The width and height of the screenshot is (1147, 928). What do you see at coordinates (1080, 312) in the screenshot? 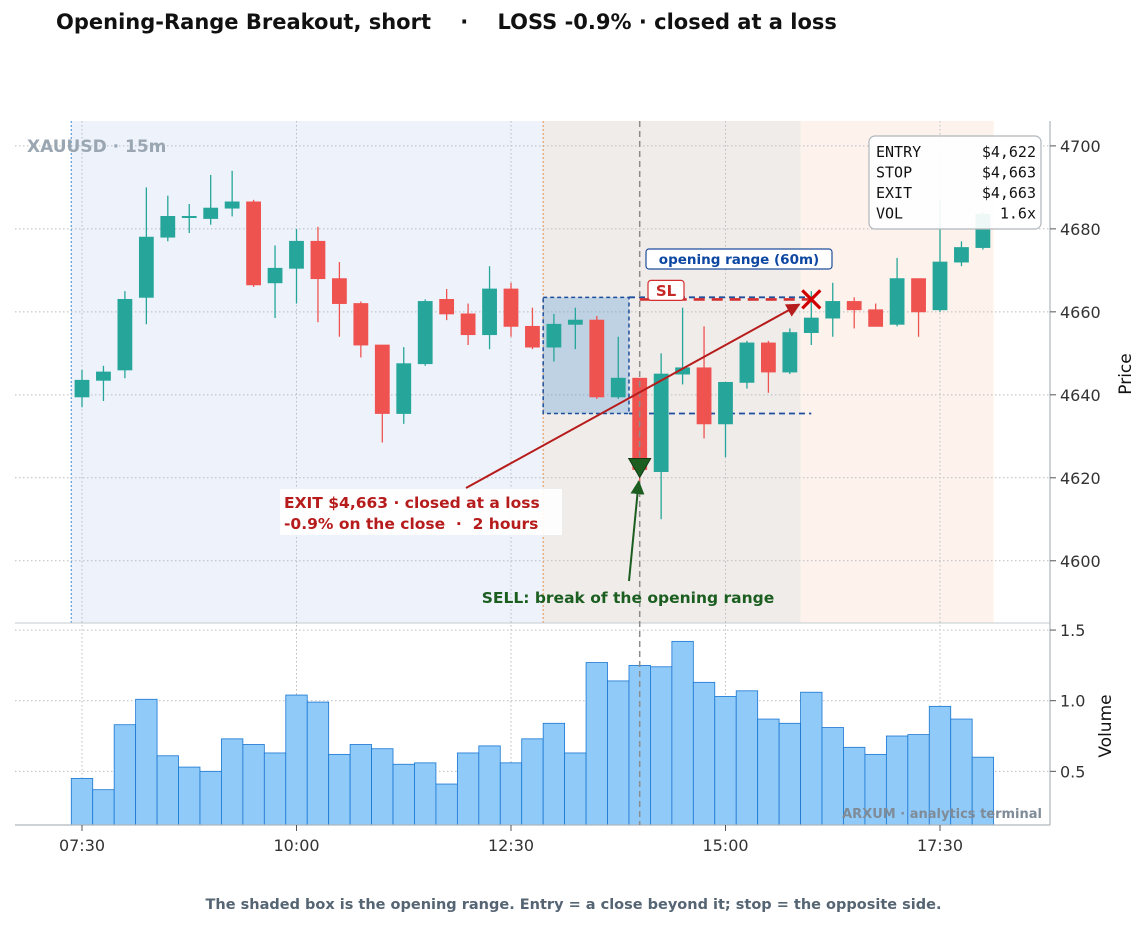
I see `price-tick-label: 4660` at bounding box center [1080, 312].